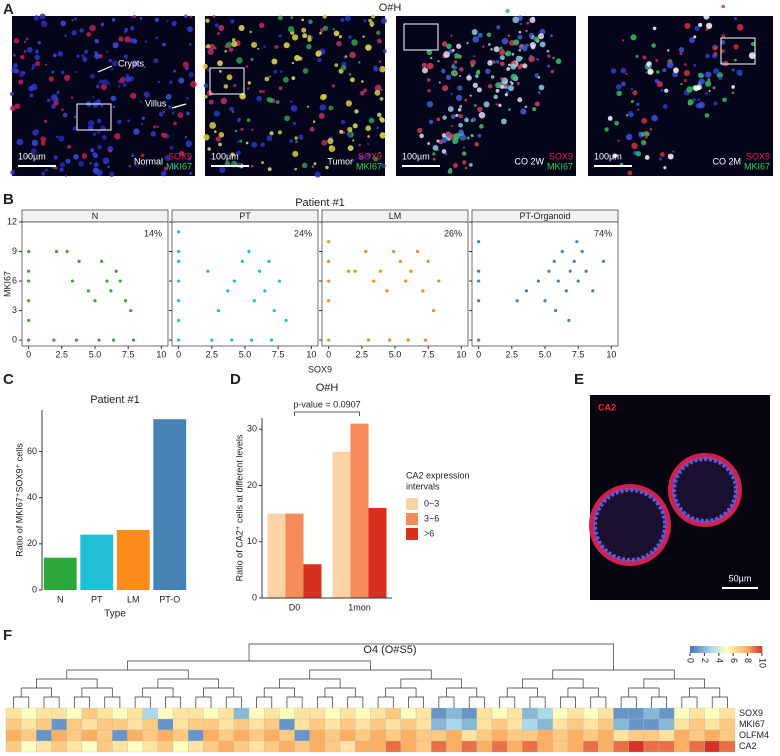  I want to click on y-tick-label: 9, so click(14, 251).